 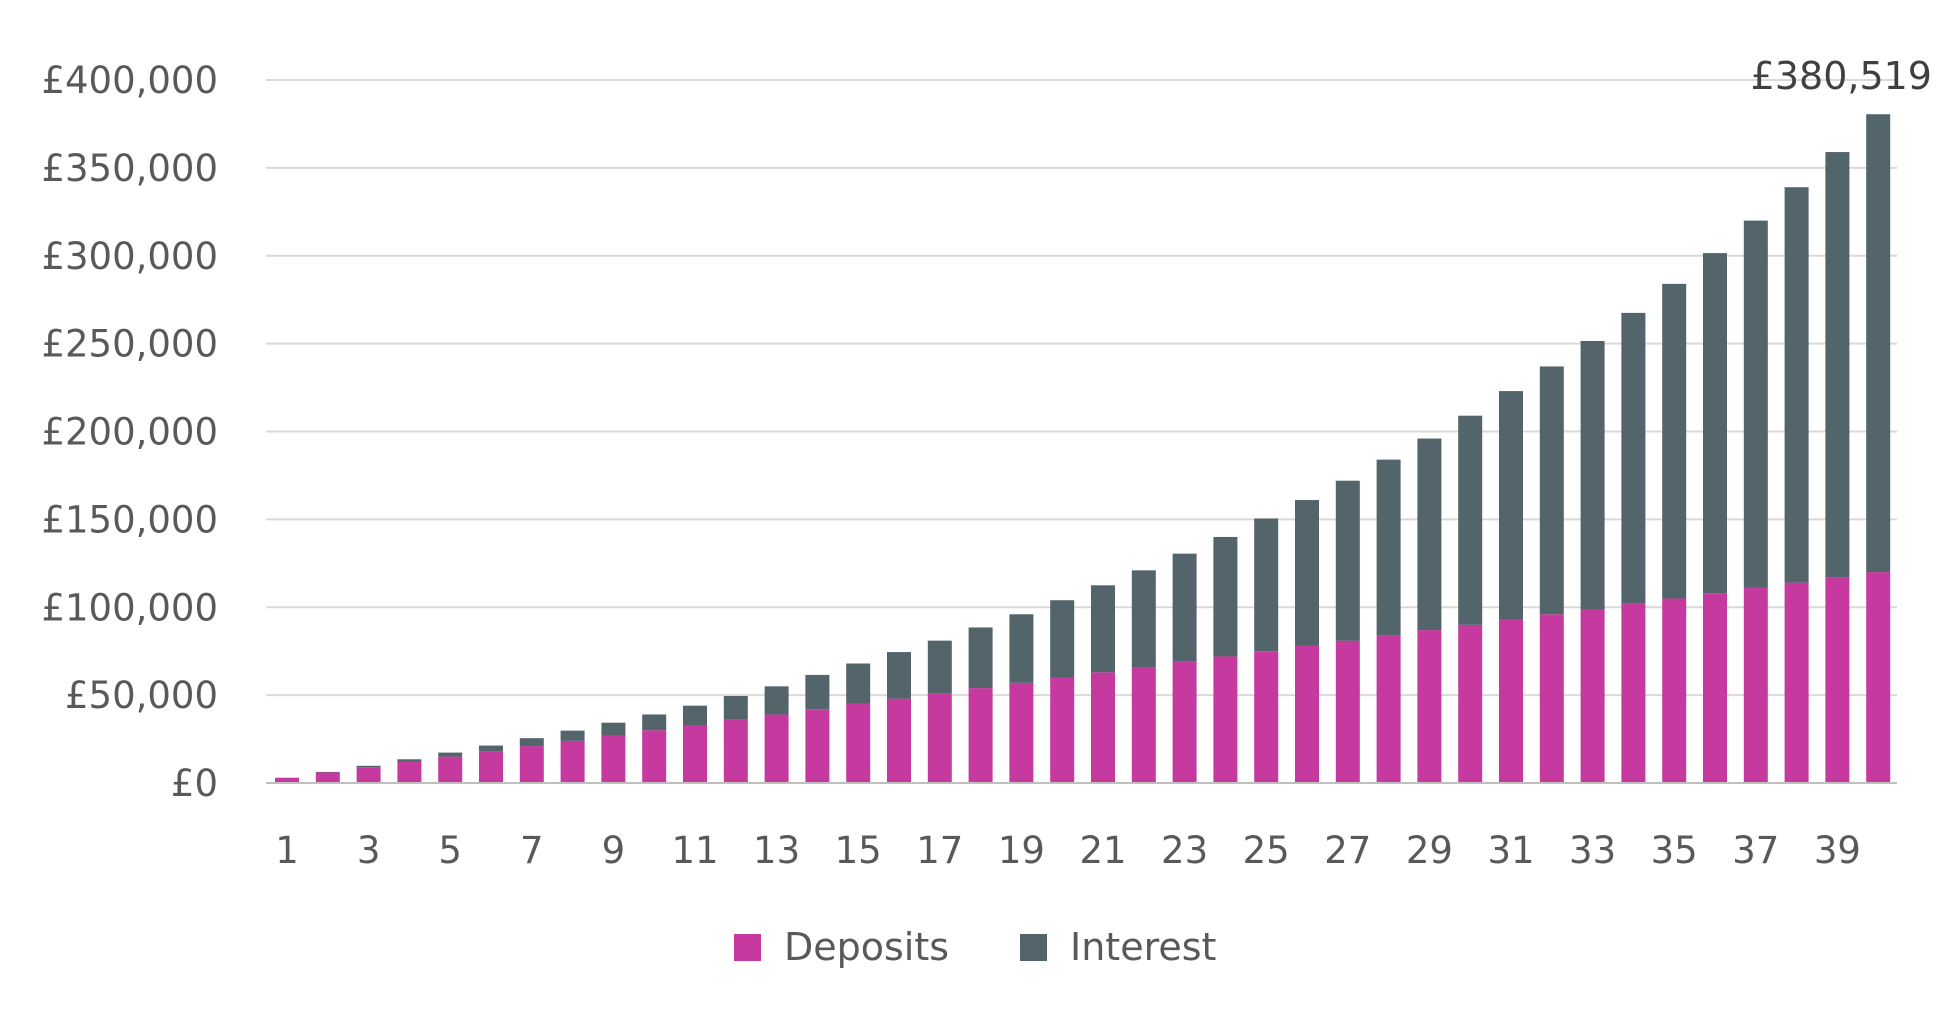 What do you see at coordinates (1674, 850) in the screenshot?
I see `x-tick-label: 35` at bounding box center [1674, 850].